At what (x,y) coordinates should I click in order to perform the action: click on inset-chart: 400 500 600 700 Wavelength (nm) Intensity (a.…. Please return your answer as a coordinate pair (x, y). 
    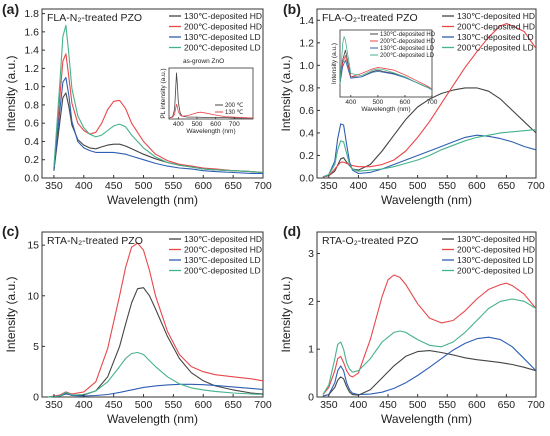
    Looking at the image, I should click on (384, 71).